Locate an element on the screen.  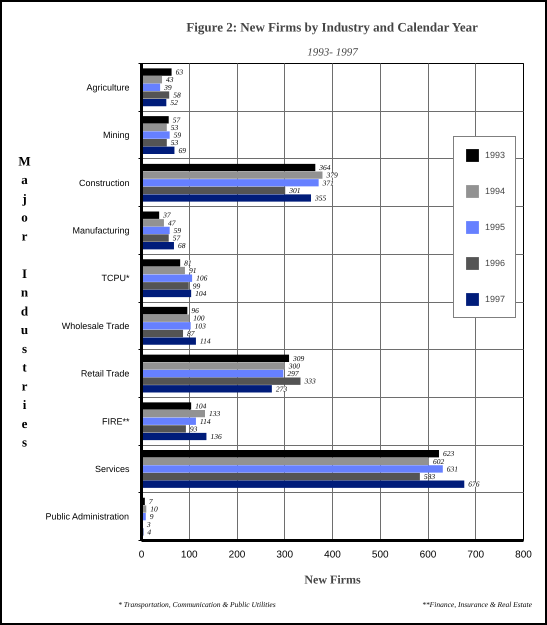
x-tick-label: 500 is located at coordinates (381, 555).